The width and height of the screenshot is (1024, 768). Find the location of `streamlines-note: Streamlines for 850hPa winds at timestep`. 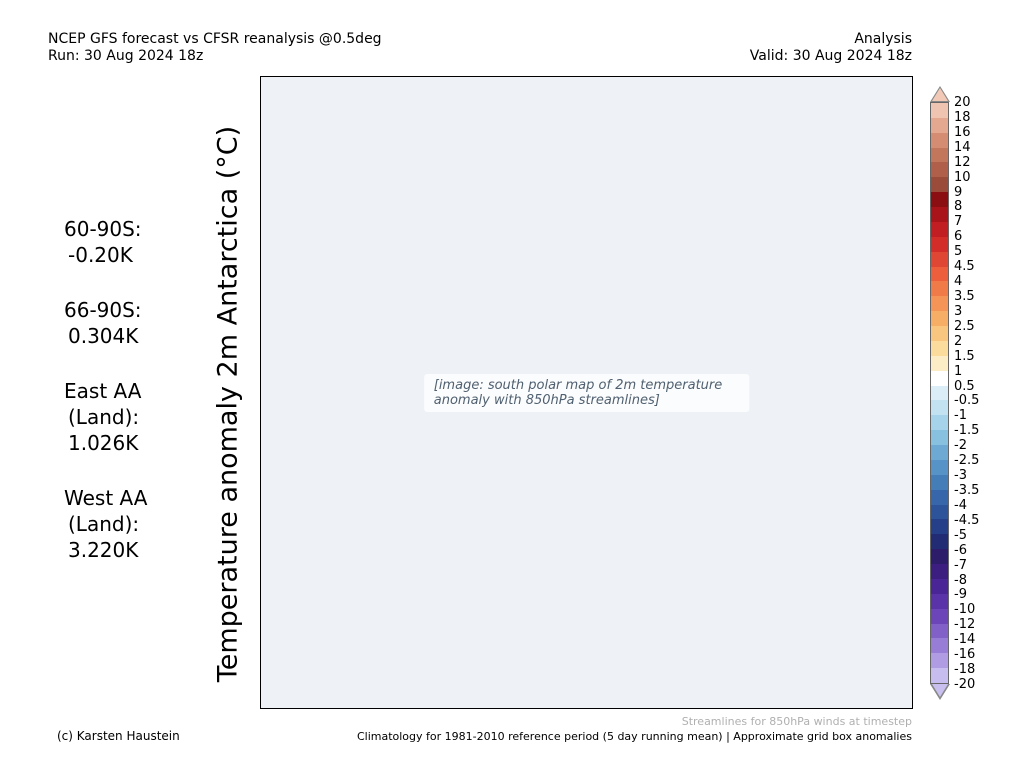

streamlines-note: Streamlines for 850hPa winds at timestep is located at coordinates (796, 721).